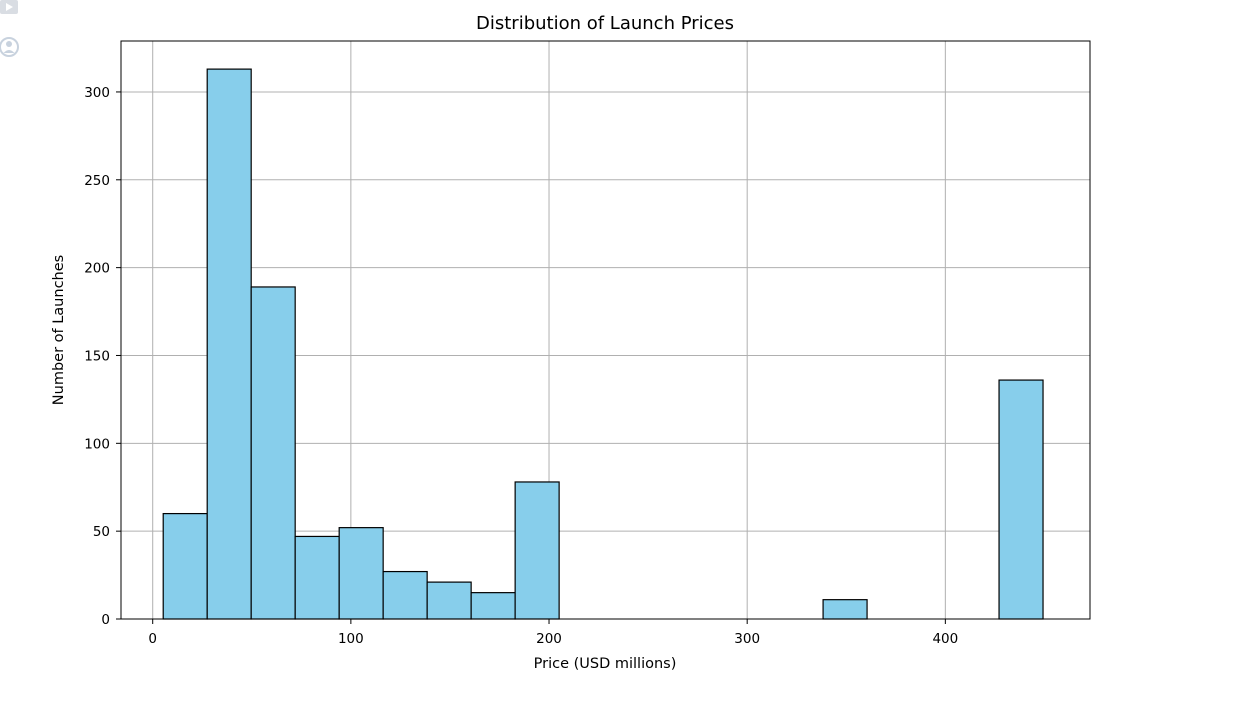 The width and height of the screenshot is (1242, 725). I want to click on x-tick-label: 0, so click(152, 639).